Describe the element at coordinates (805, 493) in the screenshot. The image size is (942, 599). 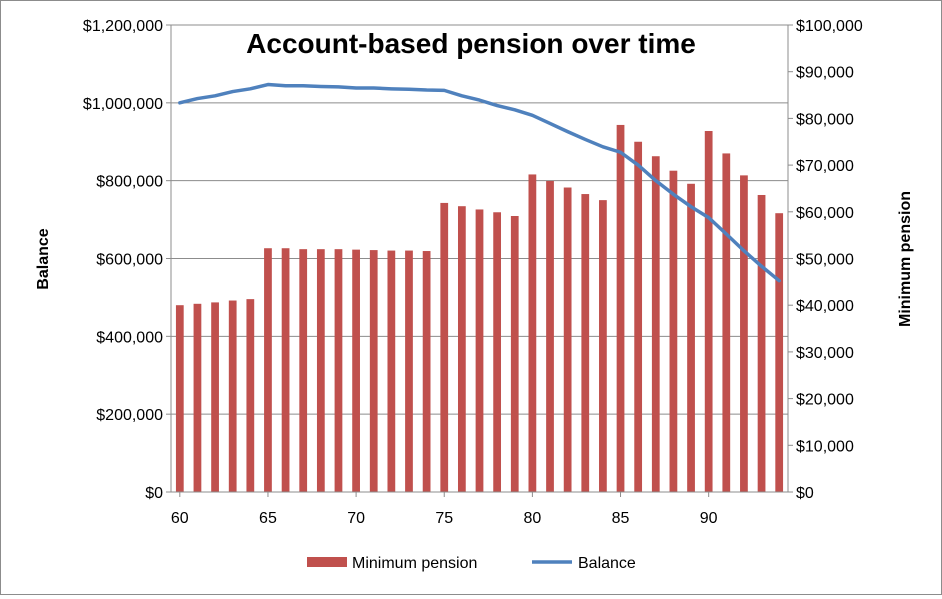
I see `y-right-tick-label: $0` at that location.